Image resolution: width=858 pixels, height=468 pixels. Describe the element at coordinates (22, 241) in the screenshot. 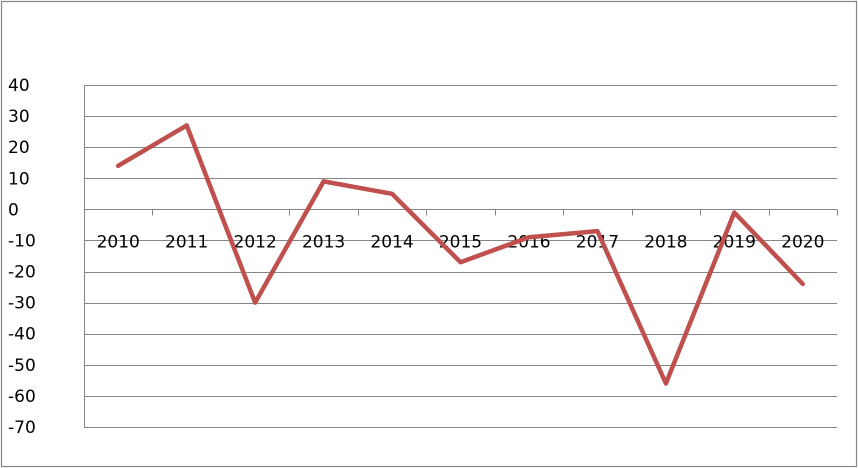

I see `y-tick-label: -10` at that location.